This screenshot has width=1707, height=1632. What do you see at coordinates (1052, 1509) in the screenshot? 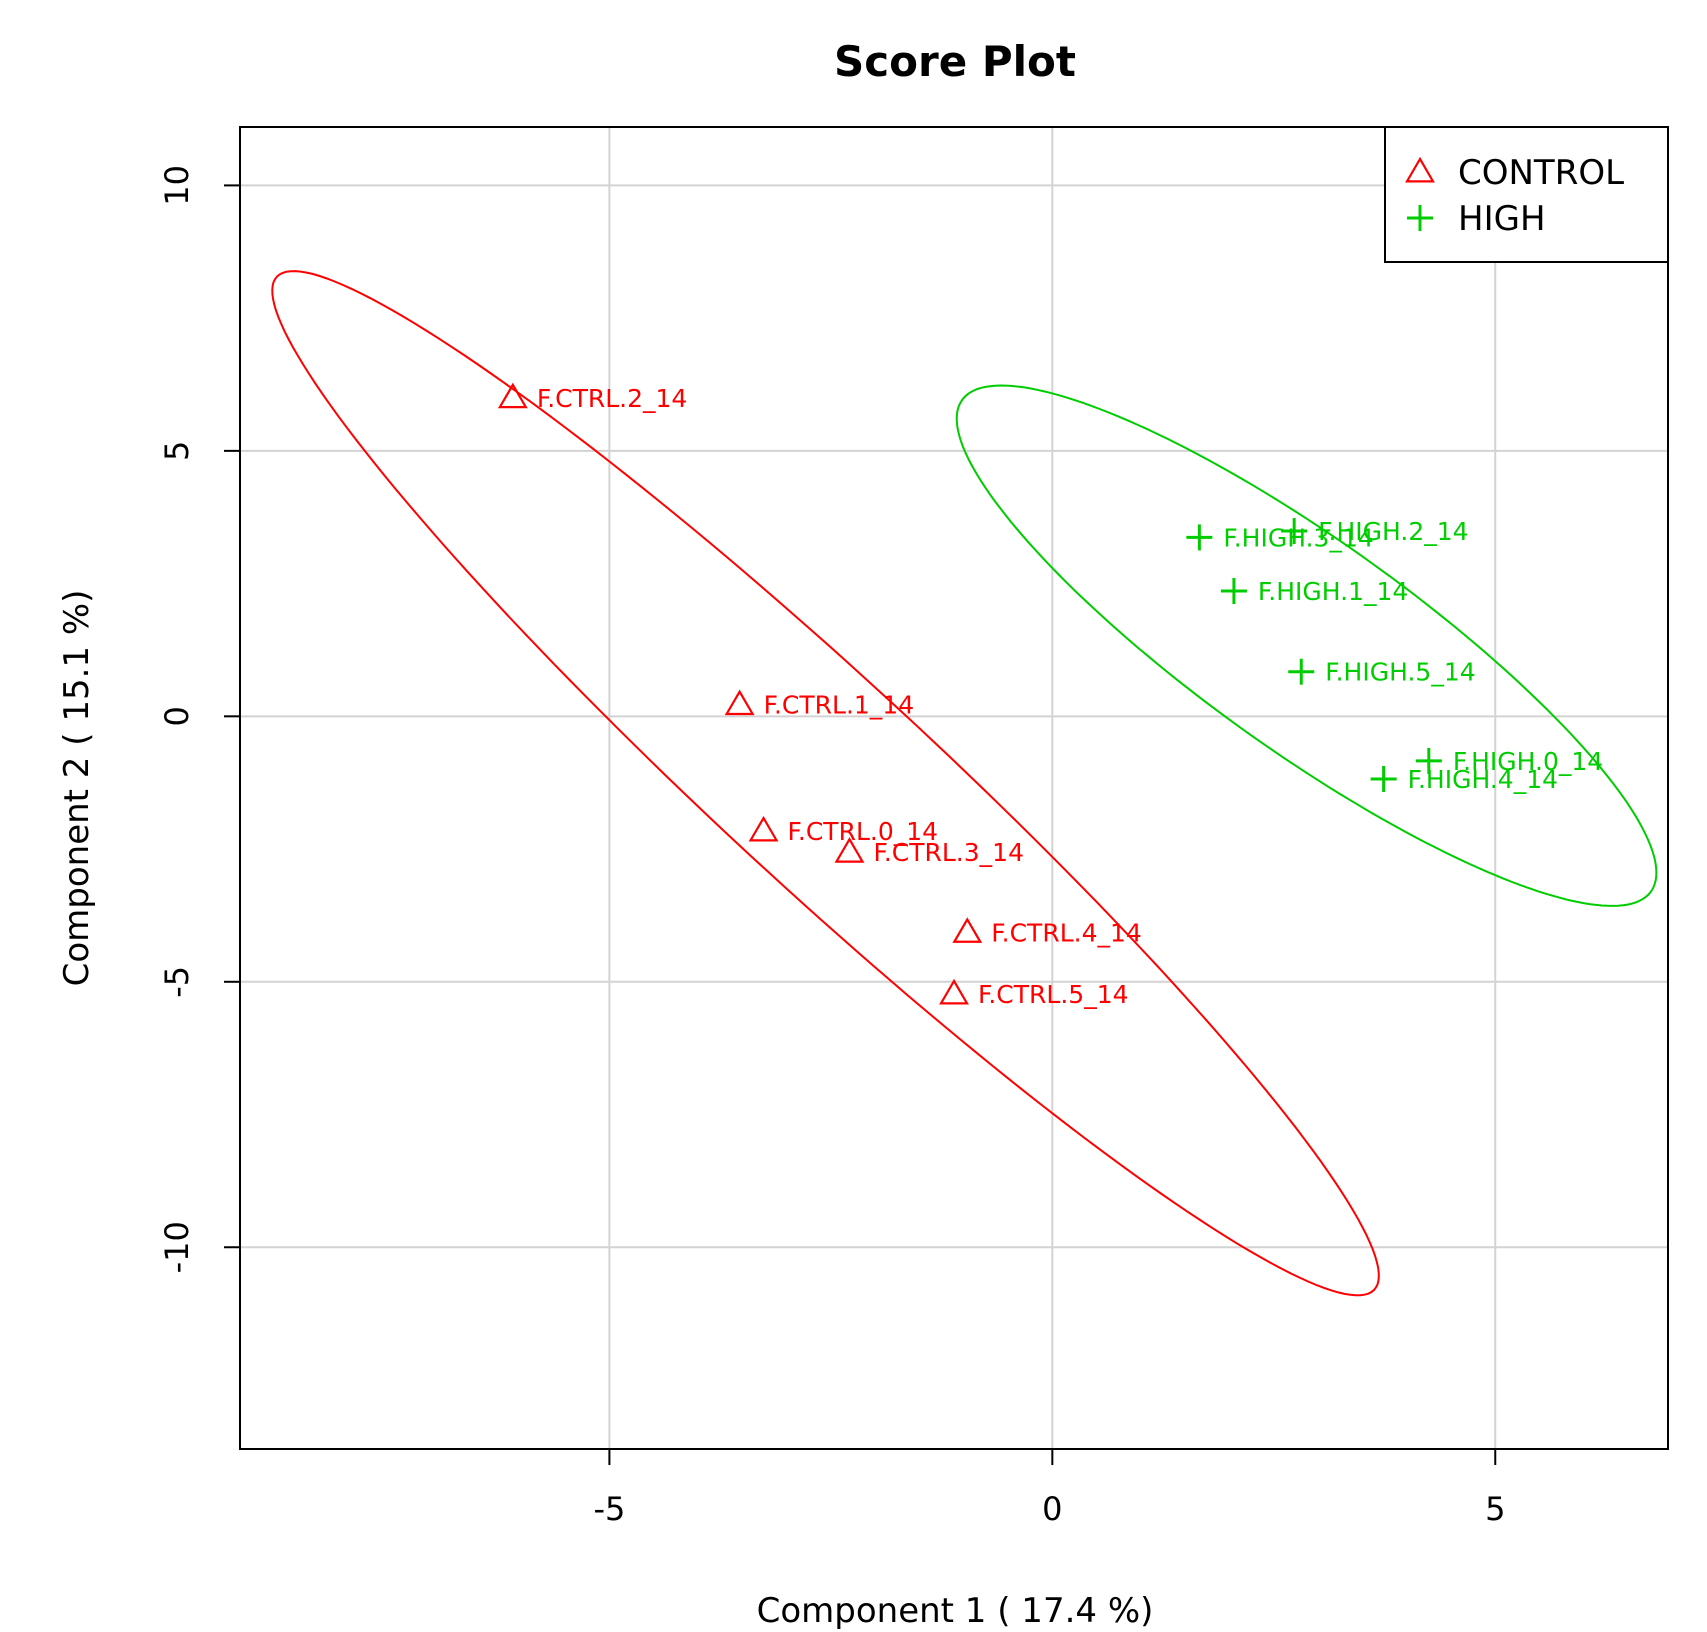
I see `x-tick-label: 0` at bounding box center [1052, 1509].